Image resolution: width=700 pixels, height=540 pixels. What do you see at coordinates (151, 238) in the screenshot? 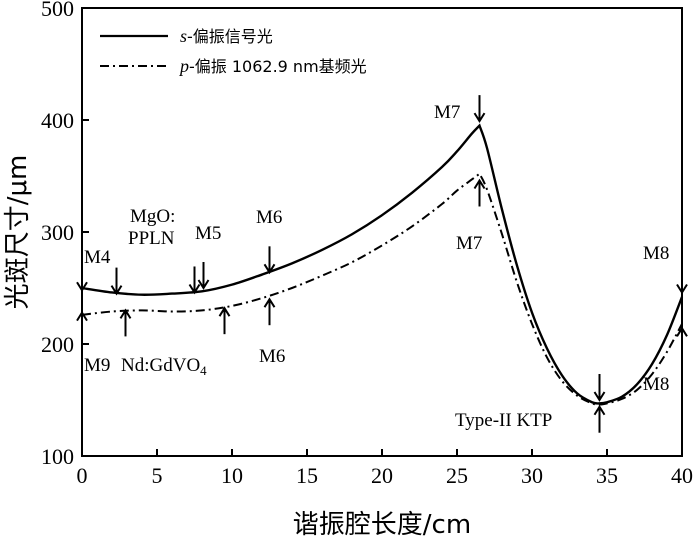
I see `label-ppln: PPLN` at bounding box center [151, 238].